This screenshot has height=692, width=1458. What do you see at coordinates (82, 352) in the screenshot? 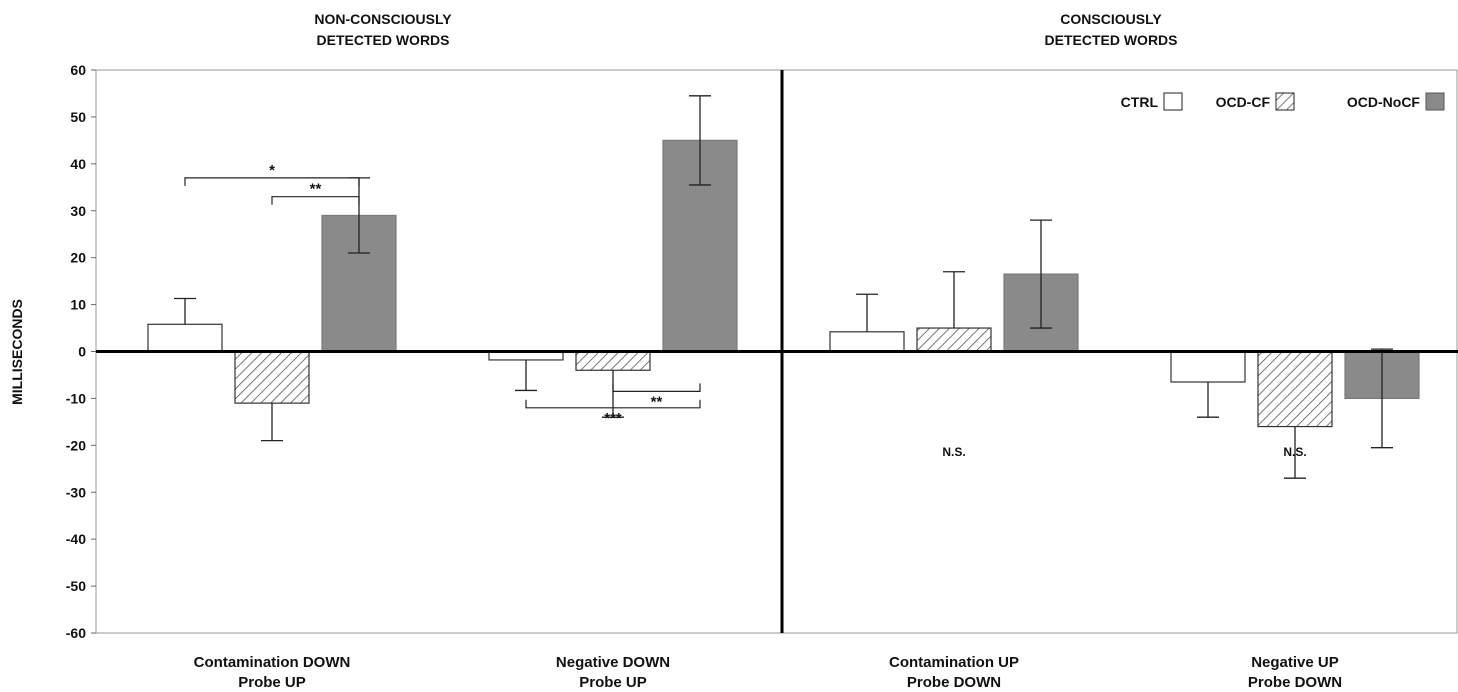
I see `y-tick-label: 0` at bounding box center [82, 352].